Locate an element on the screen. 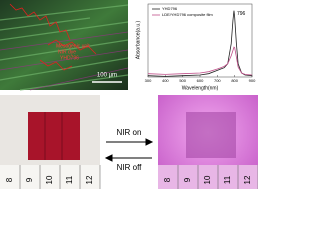 Image resolution: width=320 pixels, height=240 pixels. photo-after is located at coordinates (208, 142).